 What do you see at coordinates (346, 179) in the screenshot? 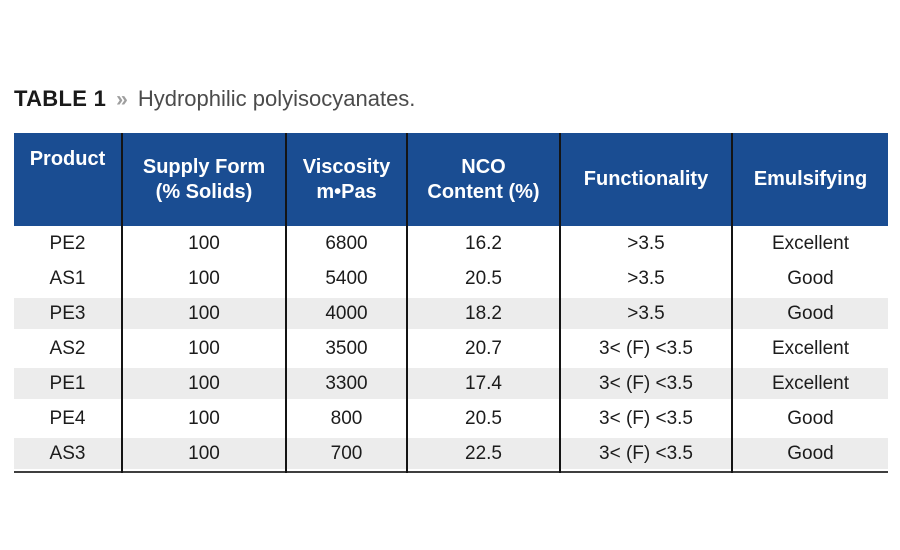
I see `column-header-viscosity: Viscosity m•Pas` at bounding box center [346, 179].